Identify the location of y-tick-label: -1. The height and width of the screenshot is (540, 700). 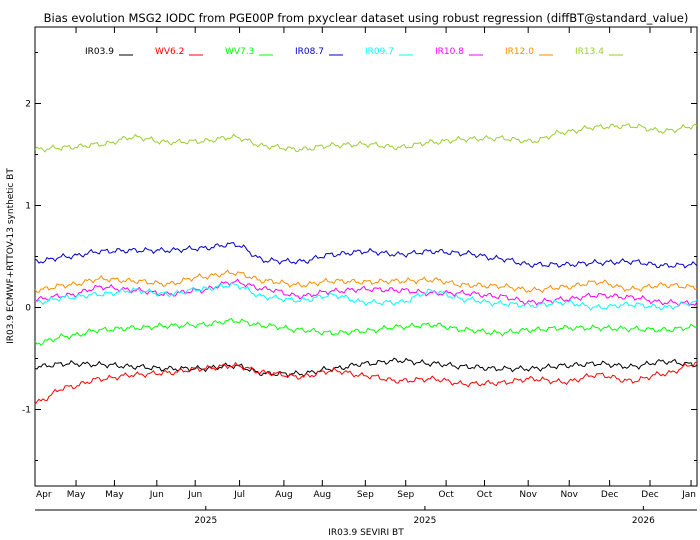
(26, 411).